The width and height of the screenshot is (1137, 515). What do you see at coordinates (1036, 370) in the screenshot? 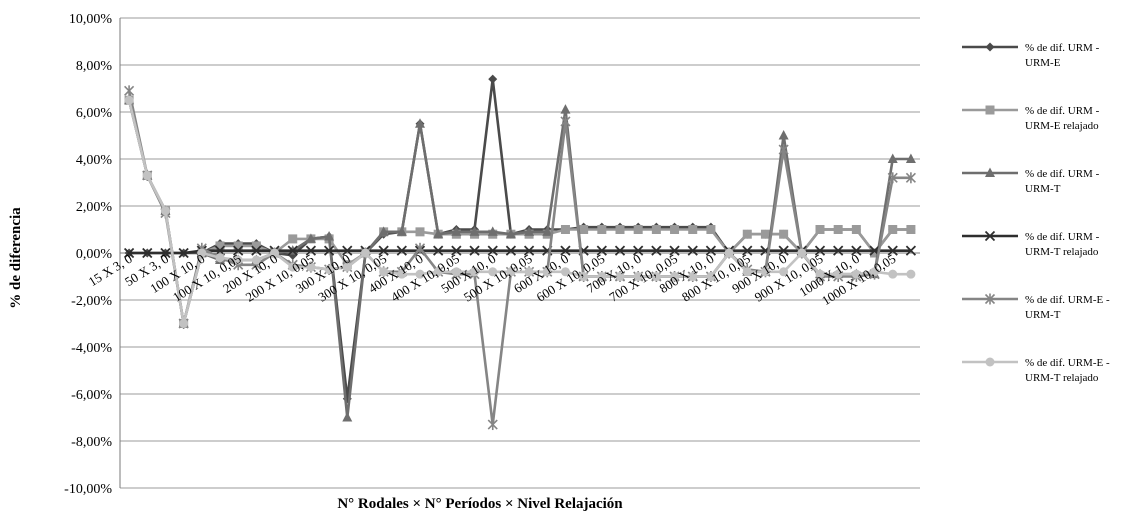
I see `legend-item: % de dif. URM-E - URM-T relajado` at bounding box center [1036, 370].